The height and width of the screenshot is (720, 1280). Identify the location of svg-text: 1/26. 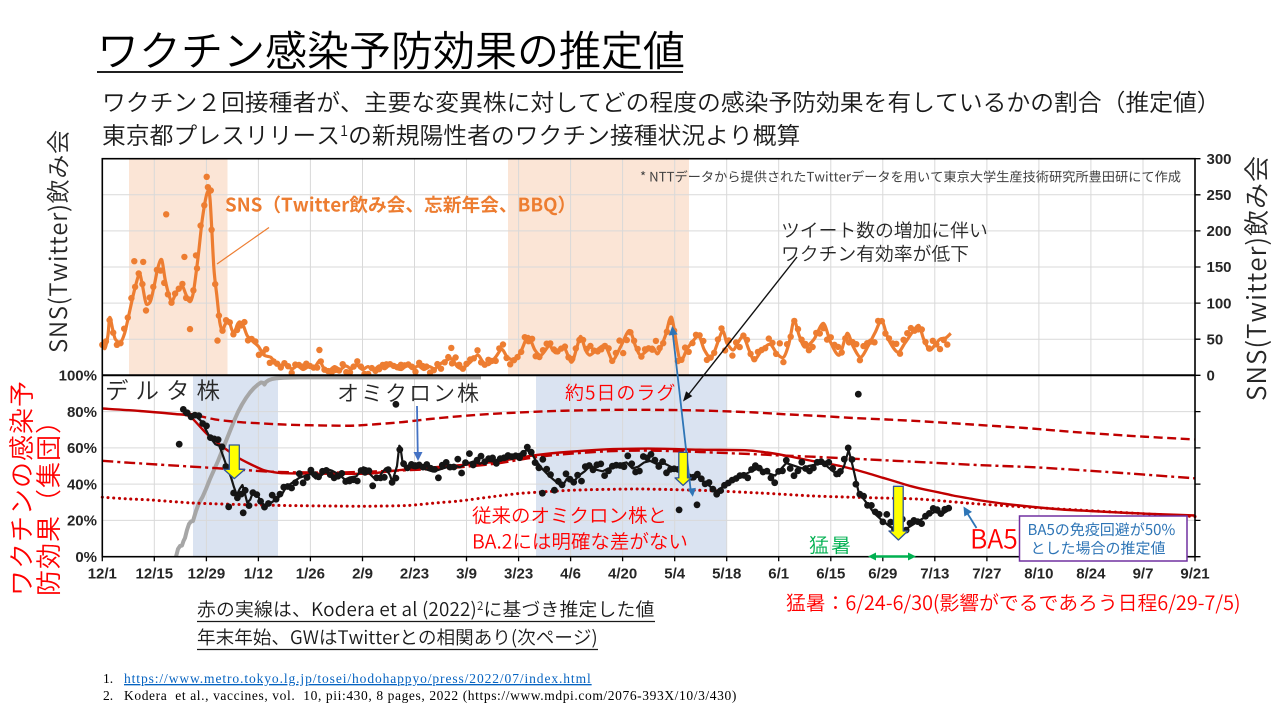
(310, 574).